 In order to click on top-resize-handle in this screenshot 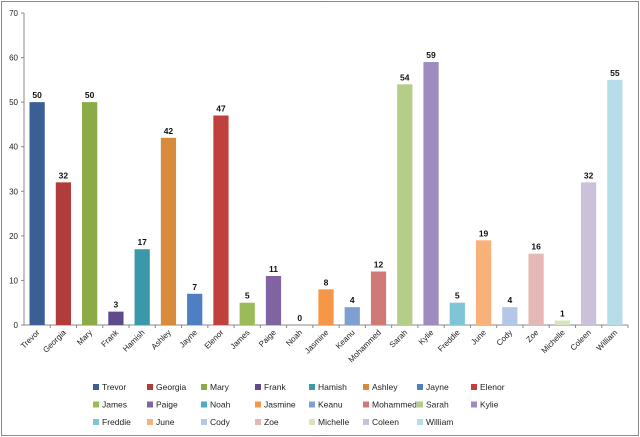, I will do `click(322, 1)`.